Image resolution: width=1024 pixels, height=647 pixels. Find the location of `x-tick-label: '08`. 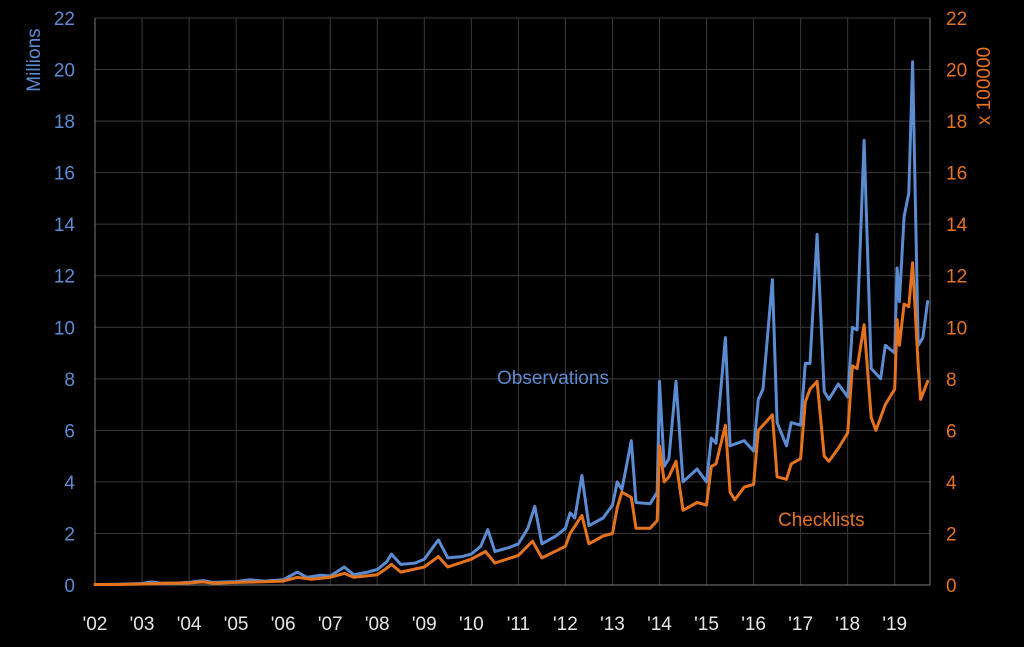

x-tick-label: '08 is located at coordinates (377, 624).